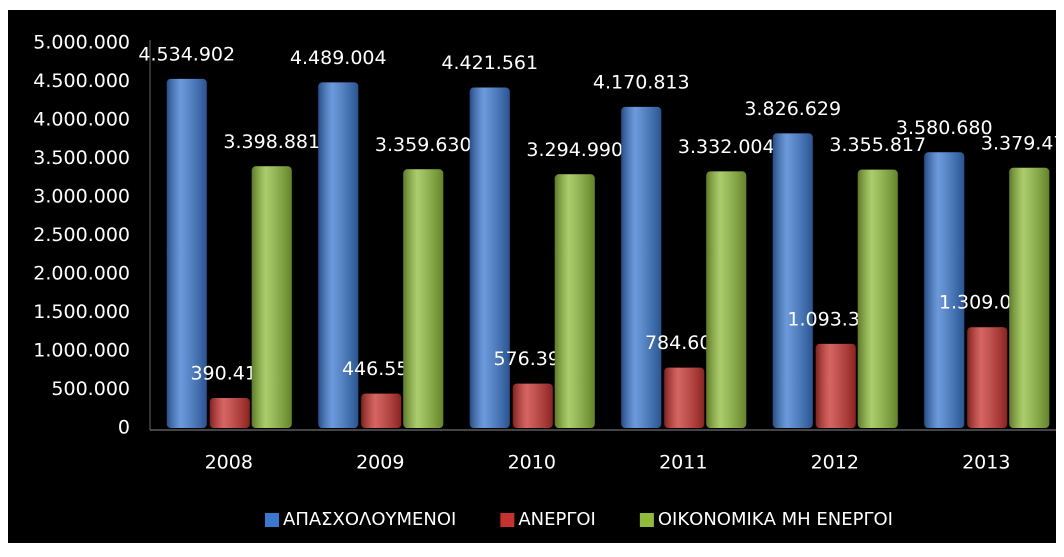 The height and width of the screenshot is (557, 1064). What do you see at coordinates (775, 519) in the screenshot?
I see `legend-label: ΟΙΚΟΝΟΜΙΚΑ ΜΗ ΕΝΕΡΓΟΙ` at bounding box center [775, 519].